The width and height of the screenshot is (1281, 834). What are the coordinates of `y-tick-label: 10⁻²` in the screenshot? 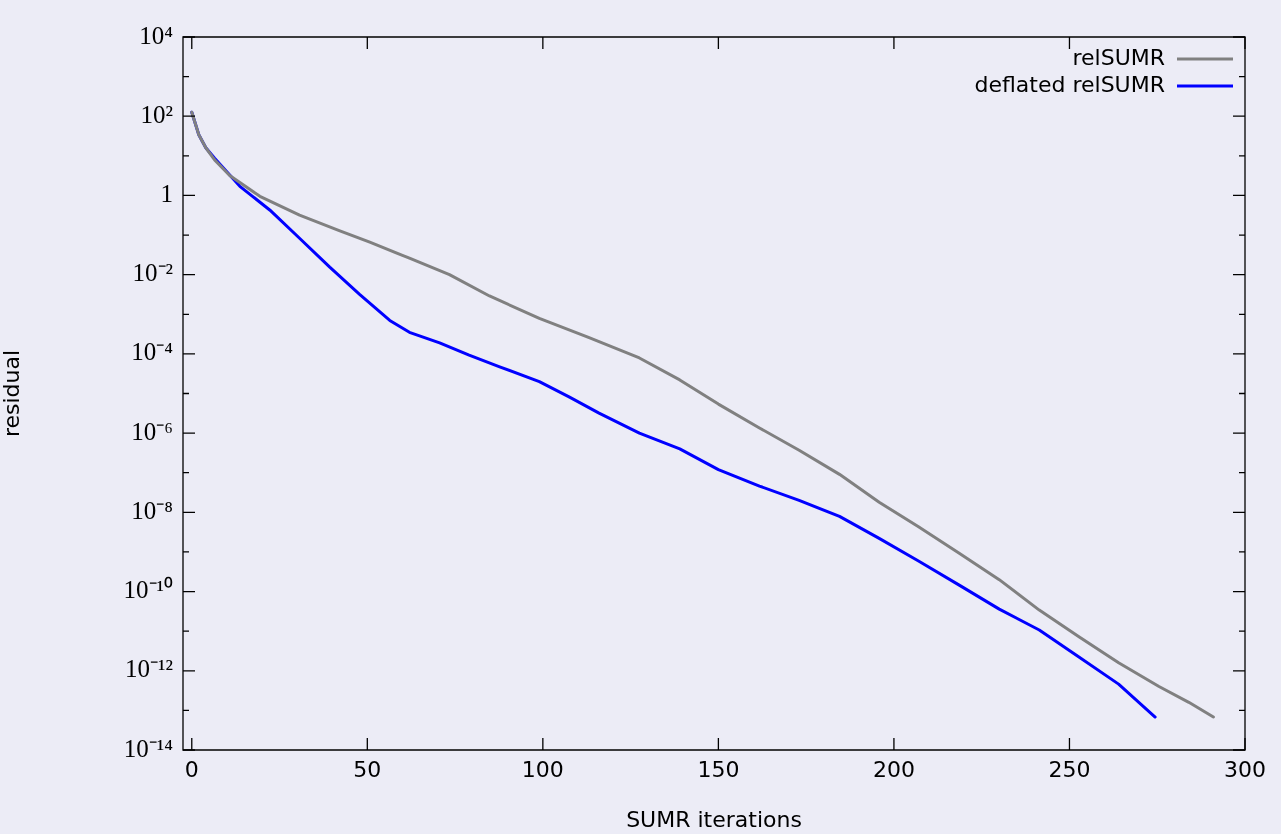 It's located at (152, 273).